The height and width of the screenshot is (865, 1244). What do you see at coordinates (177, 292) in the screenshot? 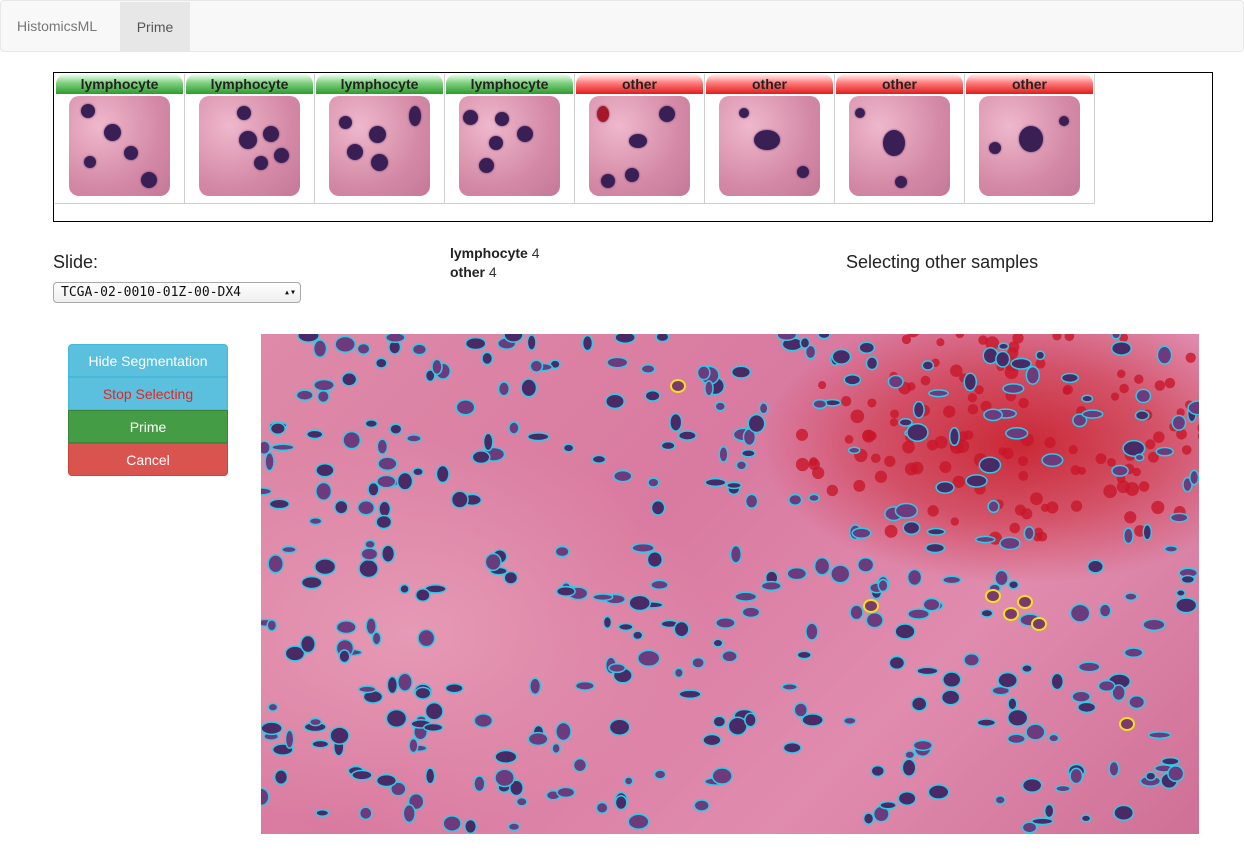
I see `slide-select: TCGA-02-0010-01Z-00-DX4 ▴▾` at bounding box center [177, 292].